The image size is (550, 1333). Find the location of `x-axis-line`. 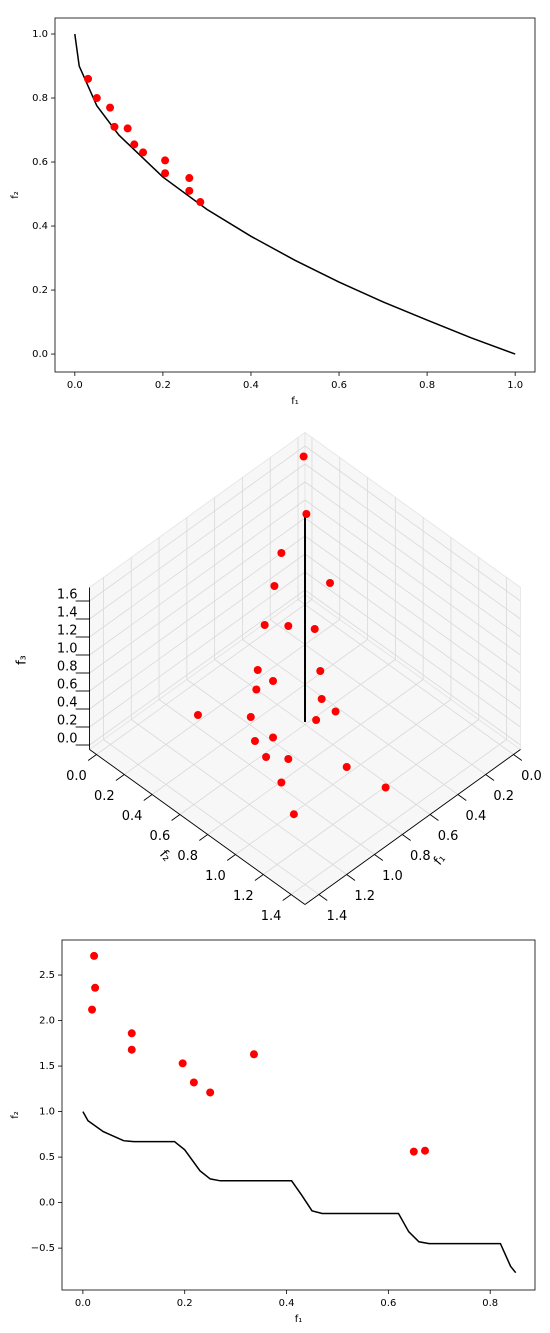

x-axis-line is located at coordinates (412, 827).